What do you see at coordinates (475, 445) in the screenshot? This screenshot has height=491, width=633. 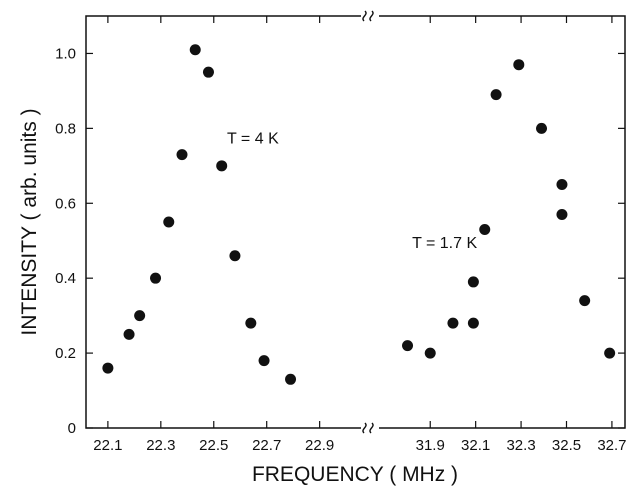 I see `x-tick-label: 32.1` at bounding box center [475, 445].